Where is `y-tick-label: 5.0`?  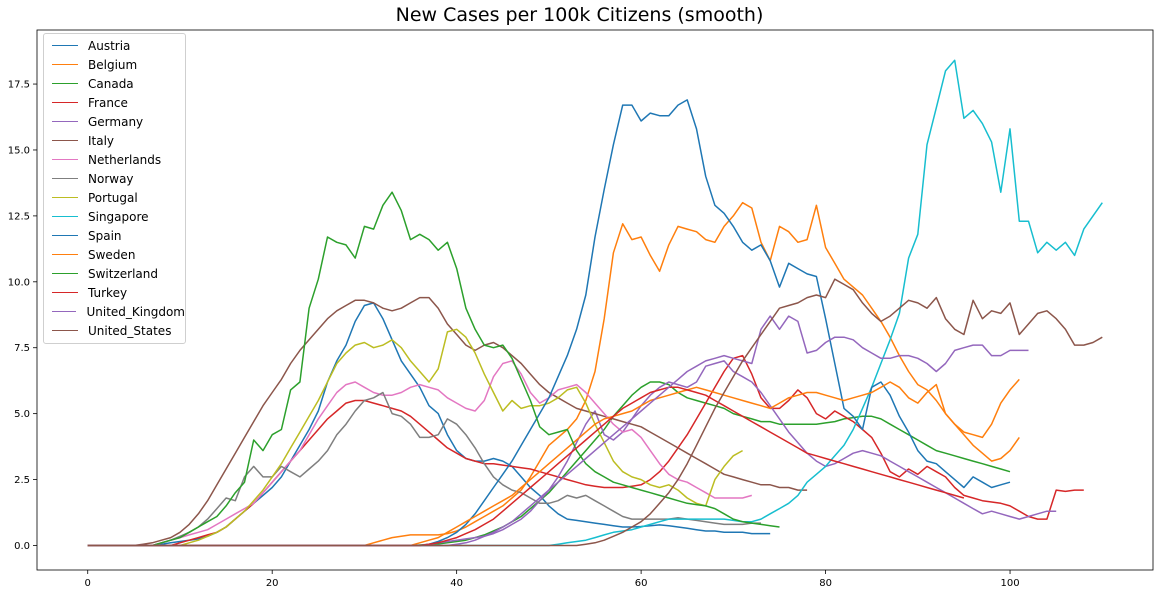 y-tick-label: 5.0 is located at coordinates (22, 414).